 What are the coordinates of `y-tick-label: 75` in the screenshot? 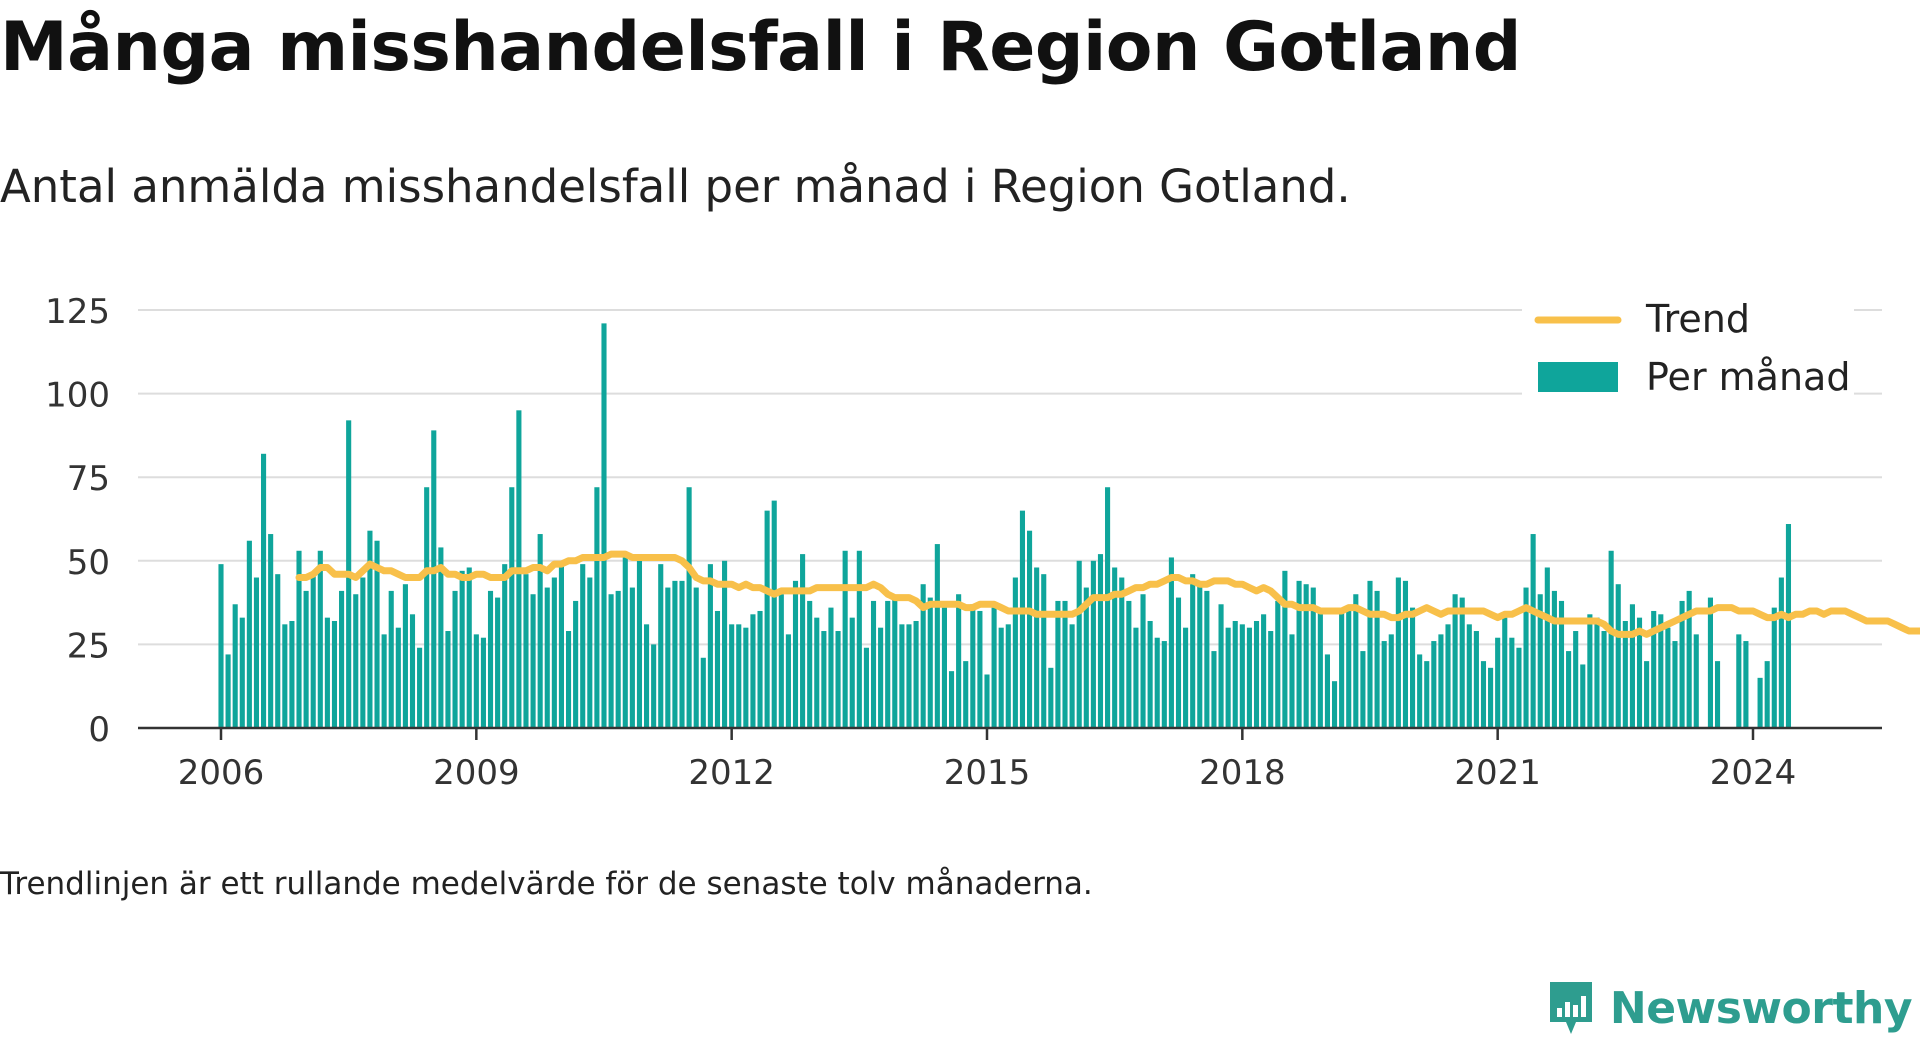 It's located at (88, 479).